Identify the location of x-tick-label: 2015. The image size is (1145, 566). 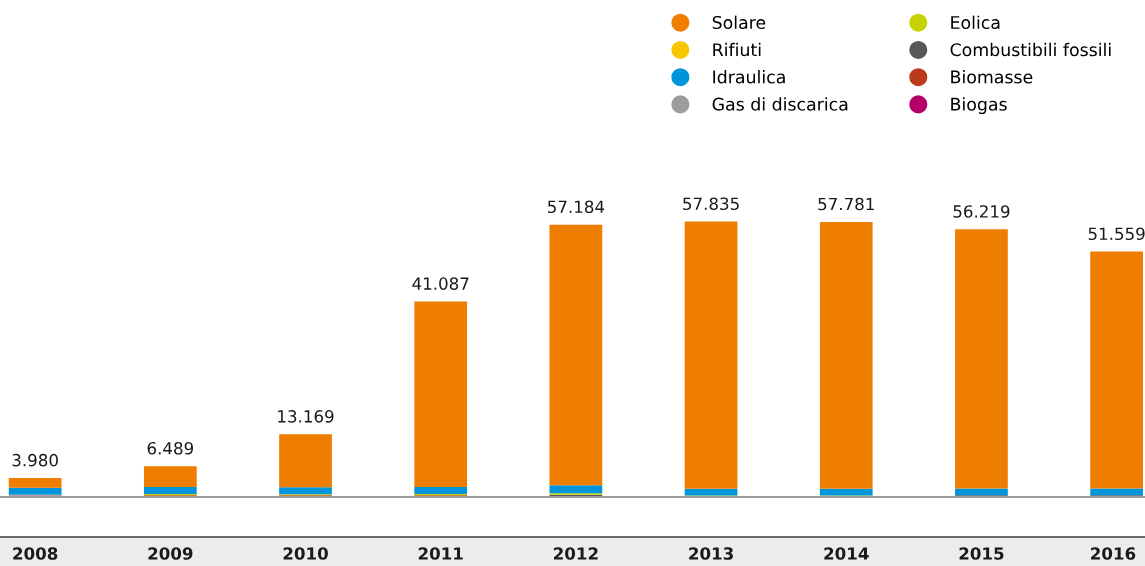
(981, 553).